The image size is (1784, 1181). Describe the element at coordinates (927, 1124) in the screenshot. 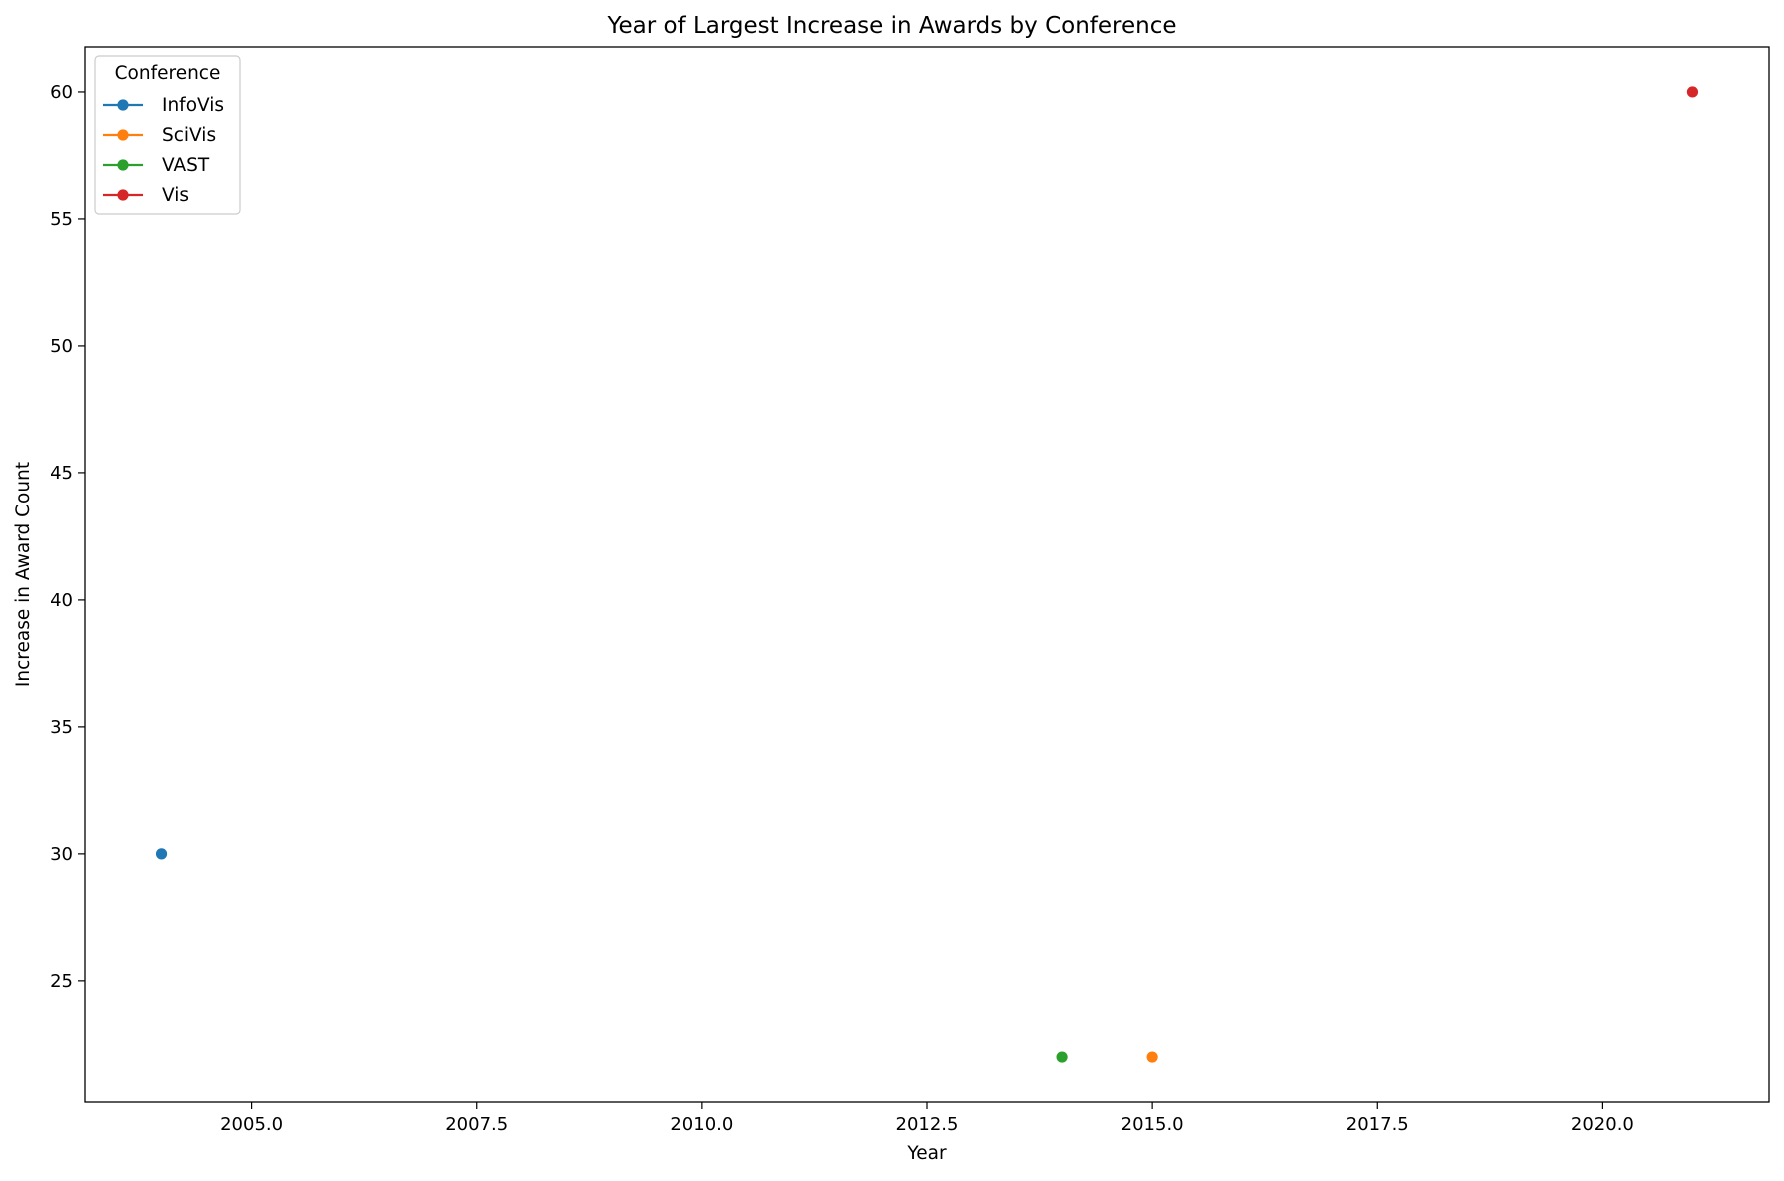

I see `x-tick-label: 2012.5` at that location.